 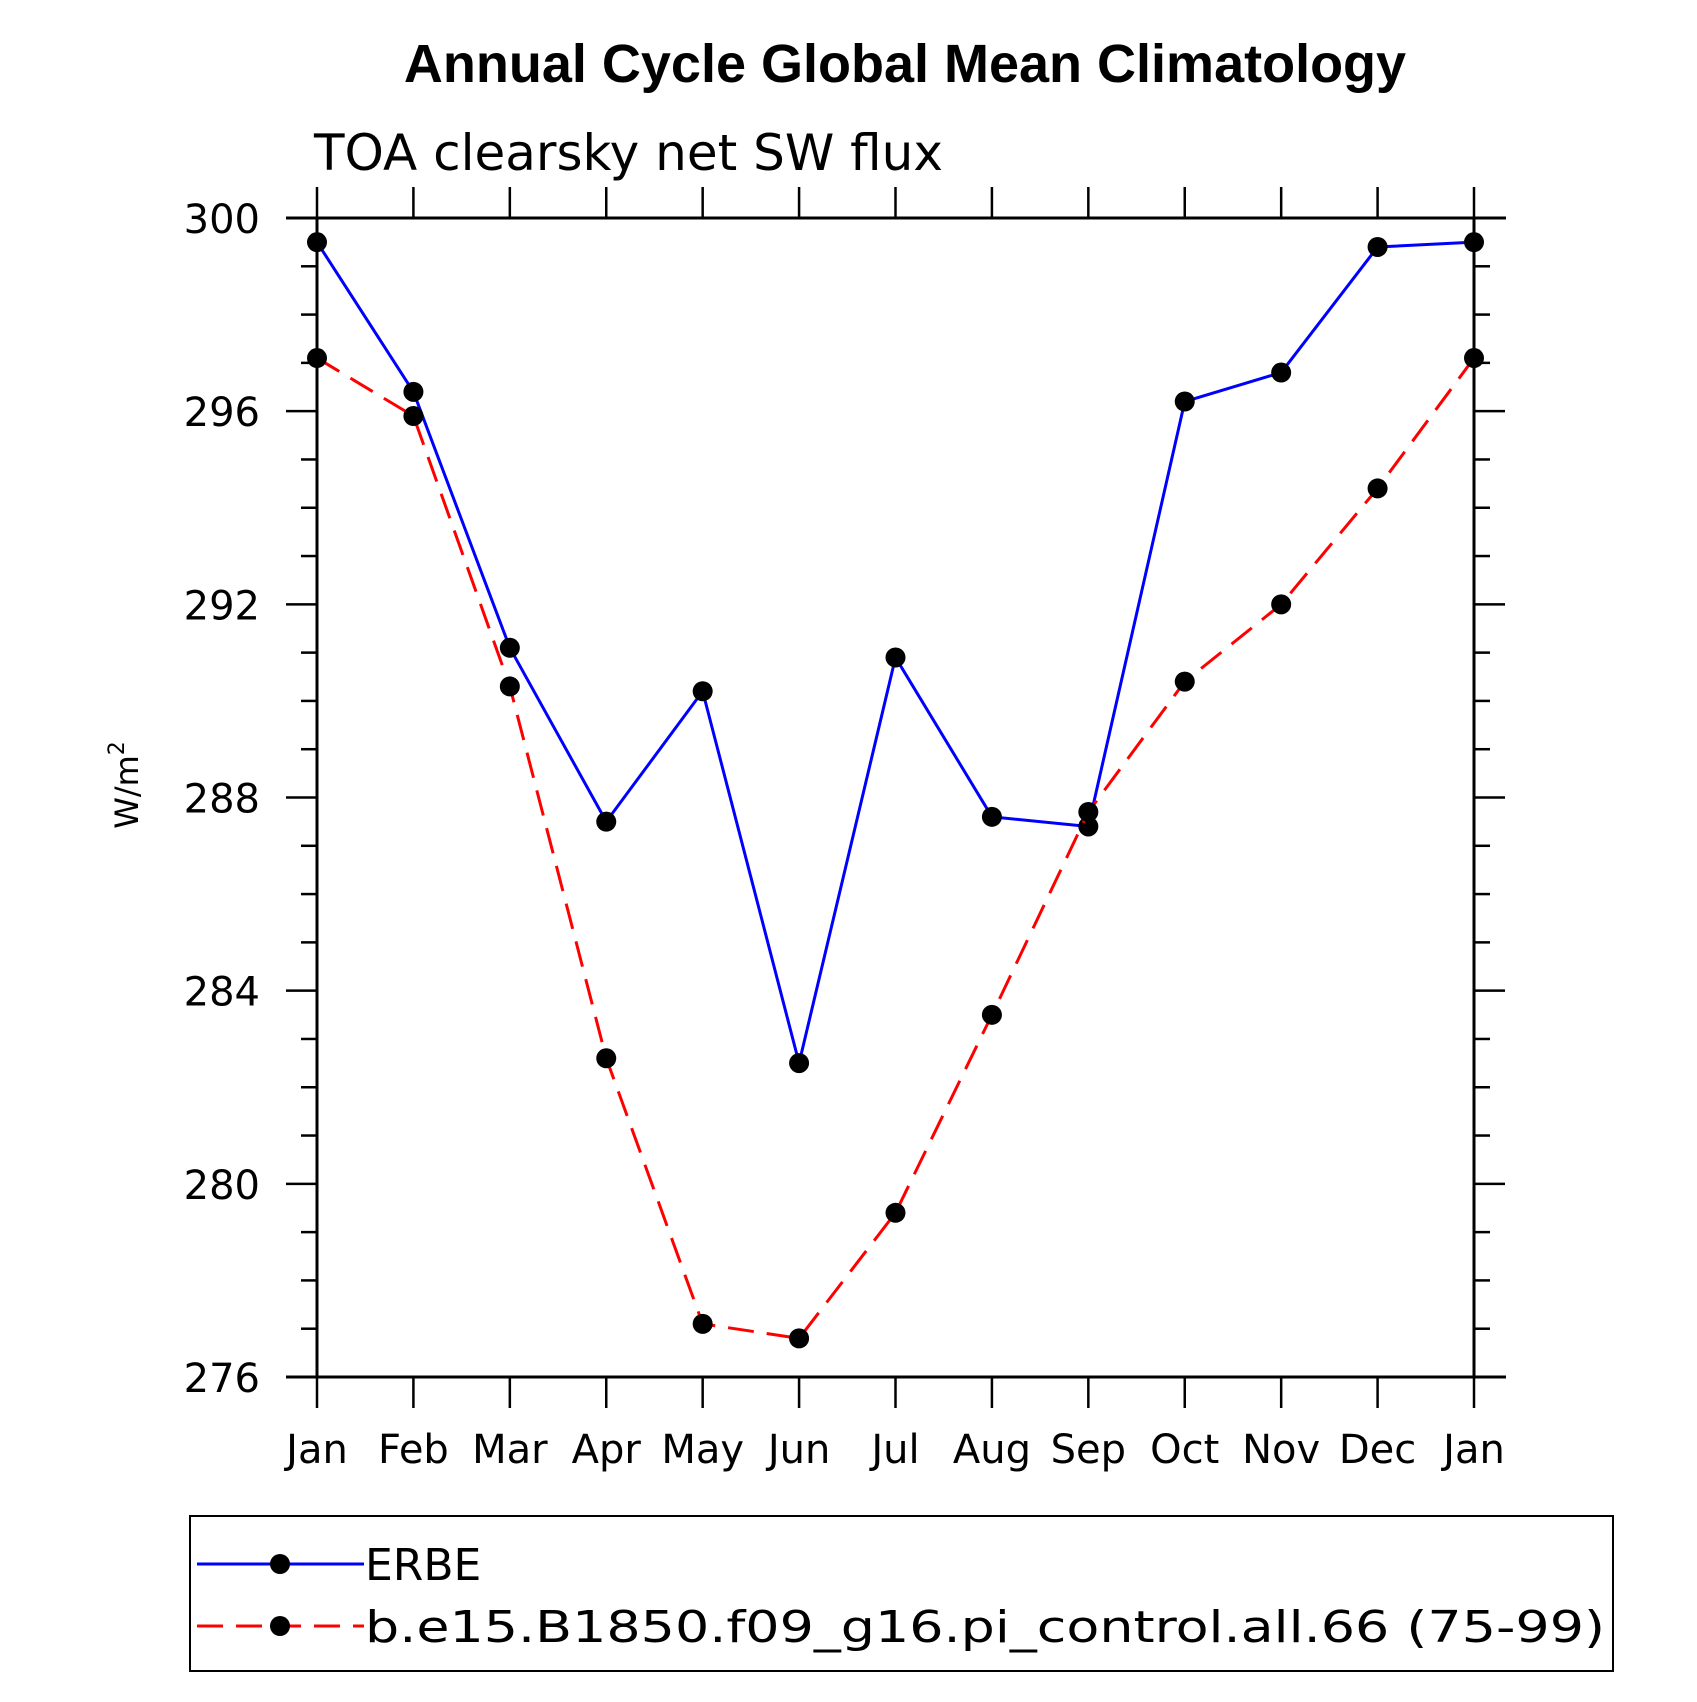 What do you see at coordinates (222, 1379) in the screenshot?
I see `y-tick-label: 276` at bounding box center [222, 1379].